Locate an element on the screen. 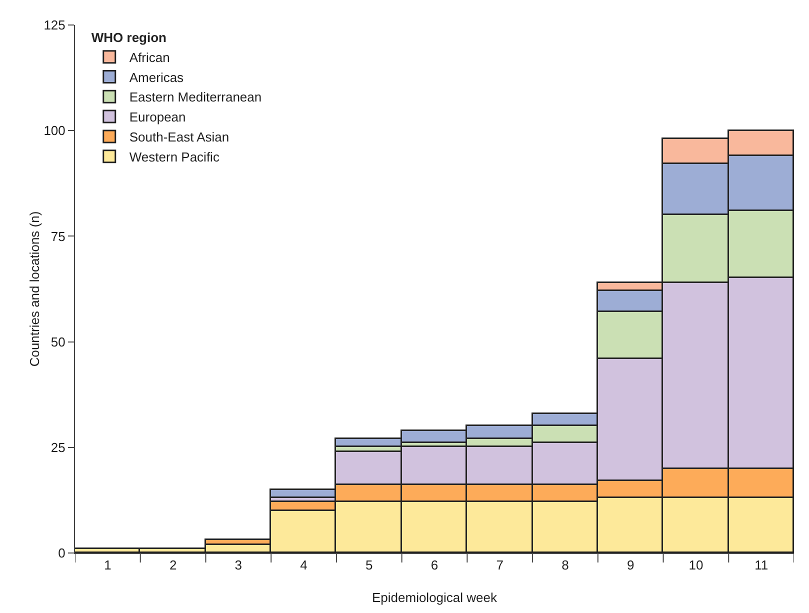  x-tick-label: 6 is located at coordinates (434, 565).